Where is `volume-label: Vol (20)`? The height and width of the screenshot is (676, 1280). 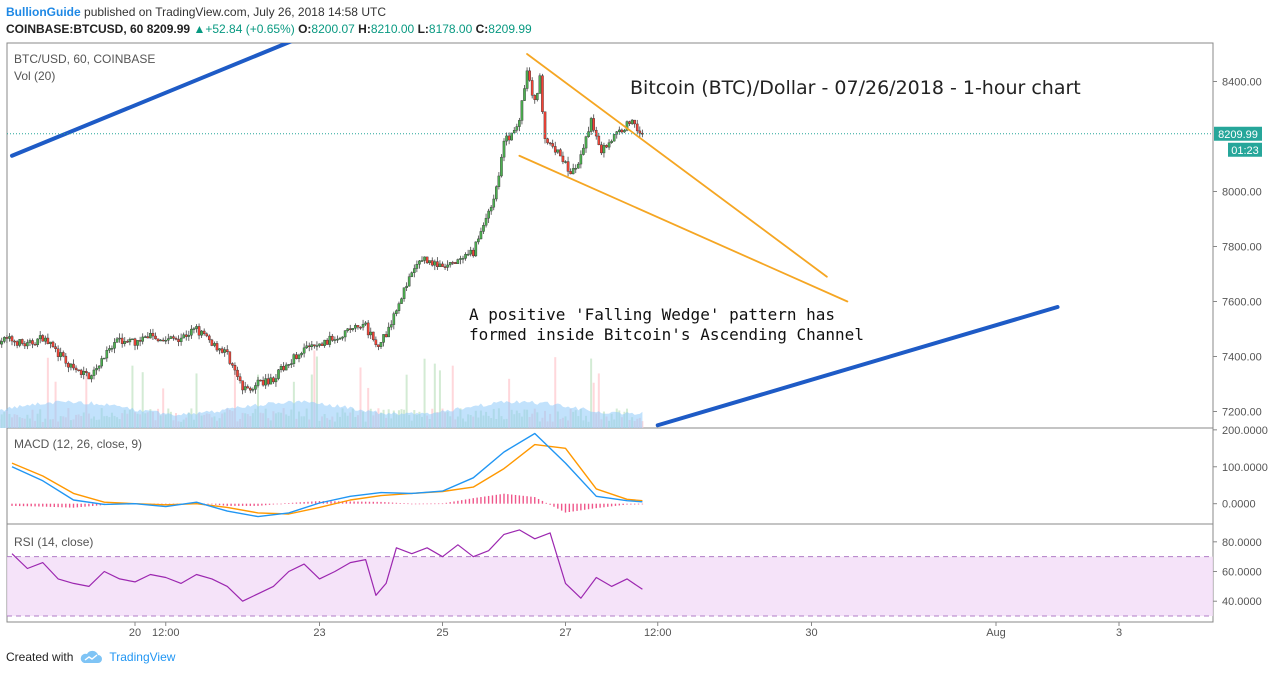 volume-label: Vol (20) is located at coordinates (34, 76).